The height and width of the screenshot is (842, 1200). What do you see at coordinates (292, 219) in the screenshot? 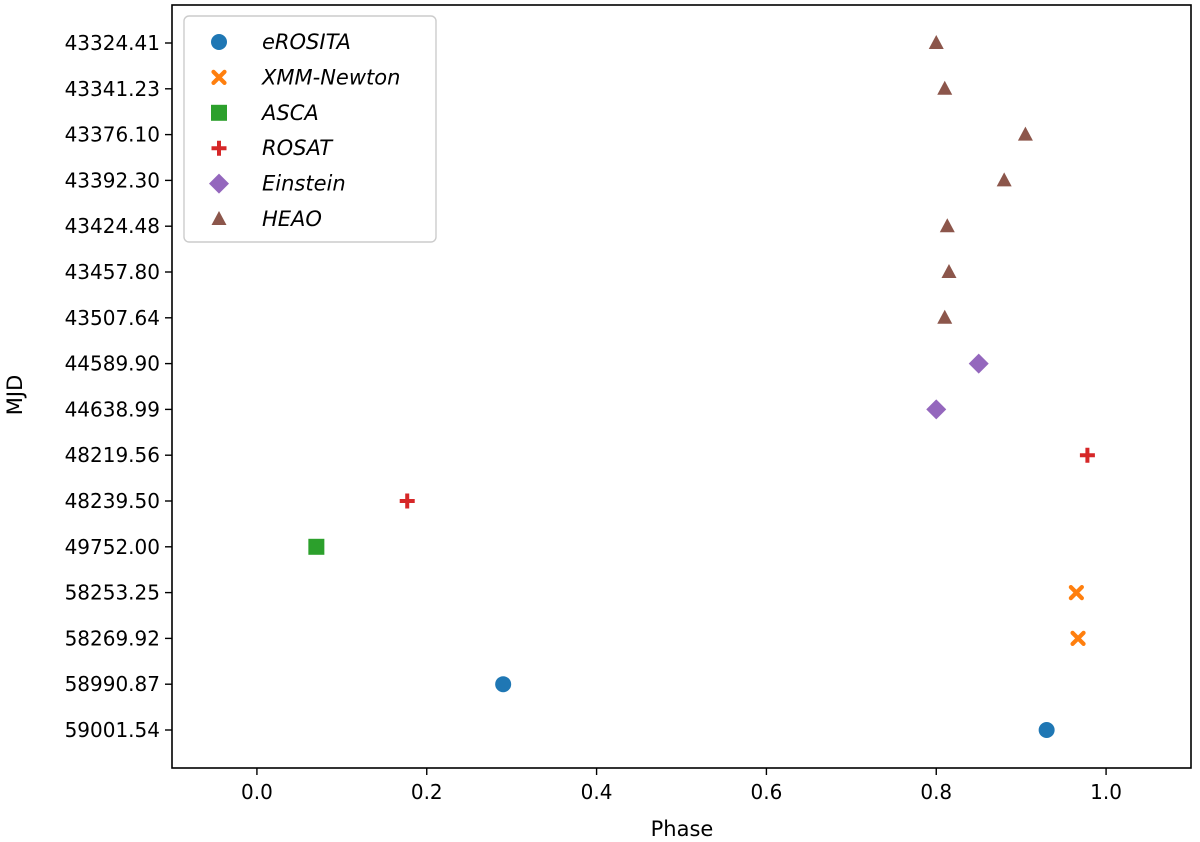
I see `legend-label: HEAO` at bounding box center [292, 219].